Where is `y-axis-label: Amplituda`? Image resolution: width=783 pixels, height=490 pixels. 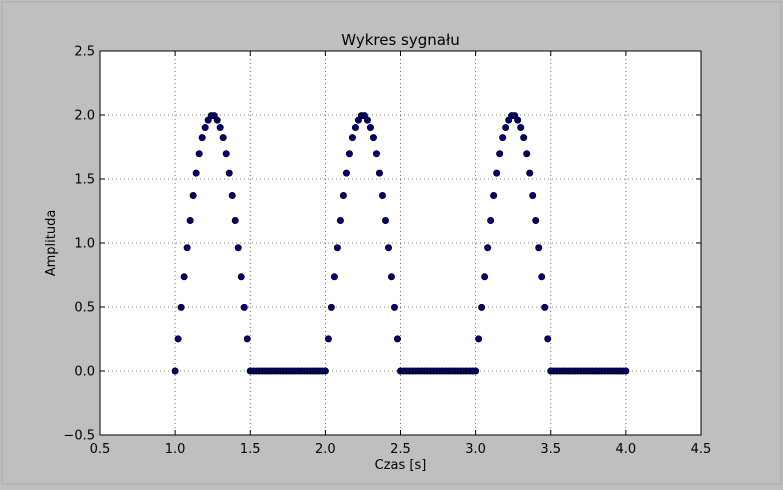
y-axis-label: Amplituda is located at coordinates (51, 243).